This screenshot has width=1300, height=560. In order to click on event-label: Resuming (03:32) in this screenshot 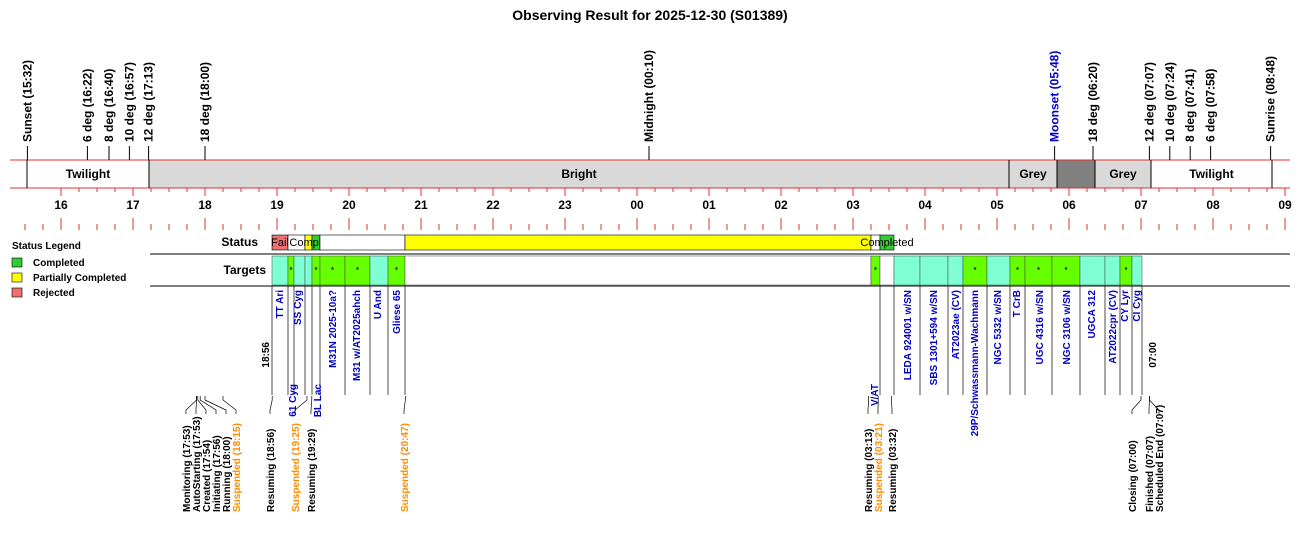, I will do `click(893, 470)`.